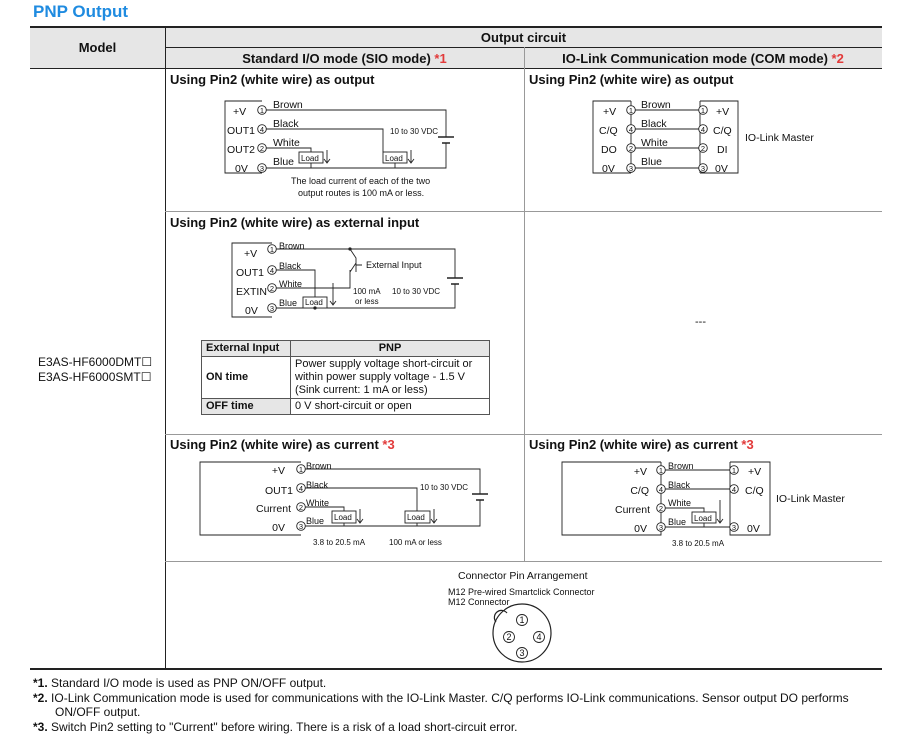 The width and height of the screenshot is (898, 749). What do you see at coordinates (273, 509) in the screenshot?
I see `terminal-label: Current` at bounding box center [273, 509].